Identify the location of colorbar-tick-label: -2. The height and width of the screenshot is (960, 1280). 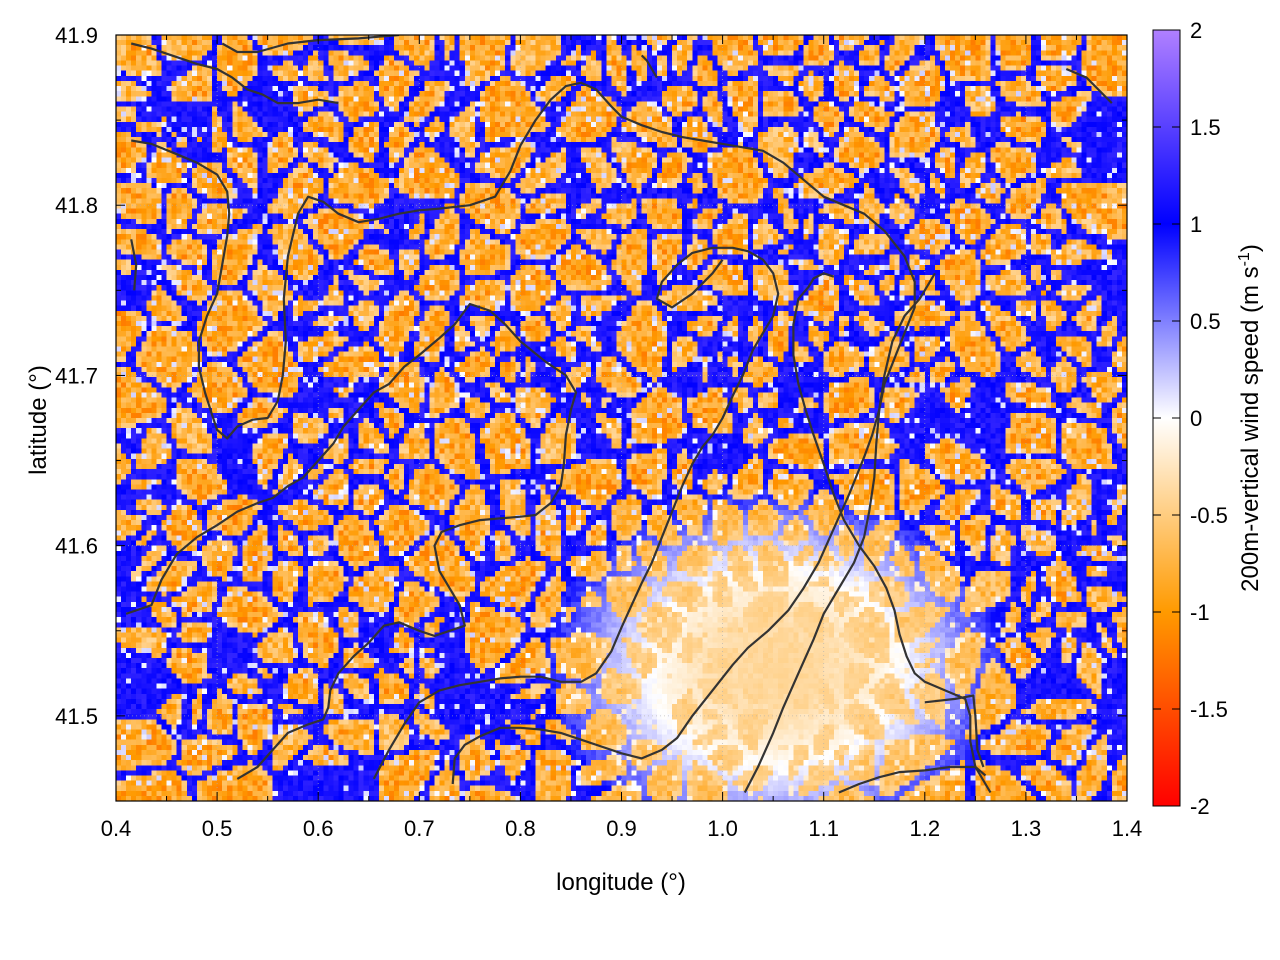
(1200, 806).